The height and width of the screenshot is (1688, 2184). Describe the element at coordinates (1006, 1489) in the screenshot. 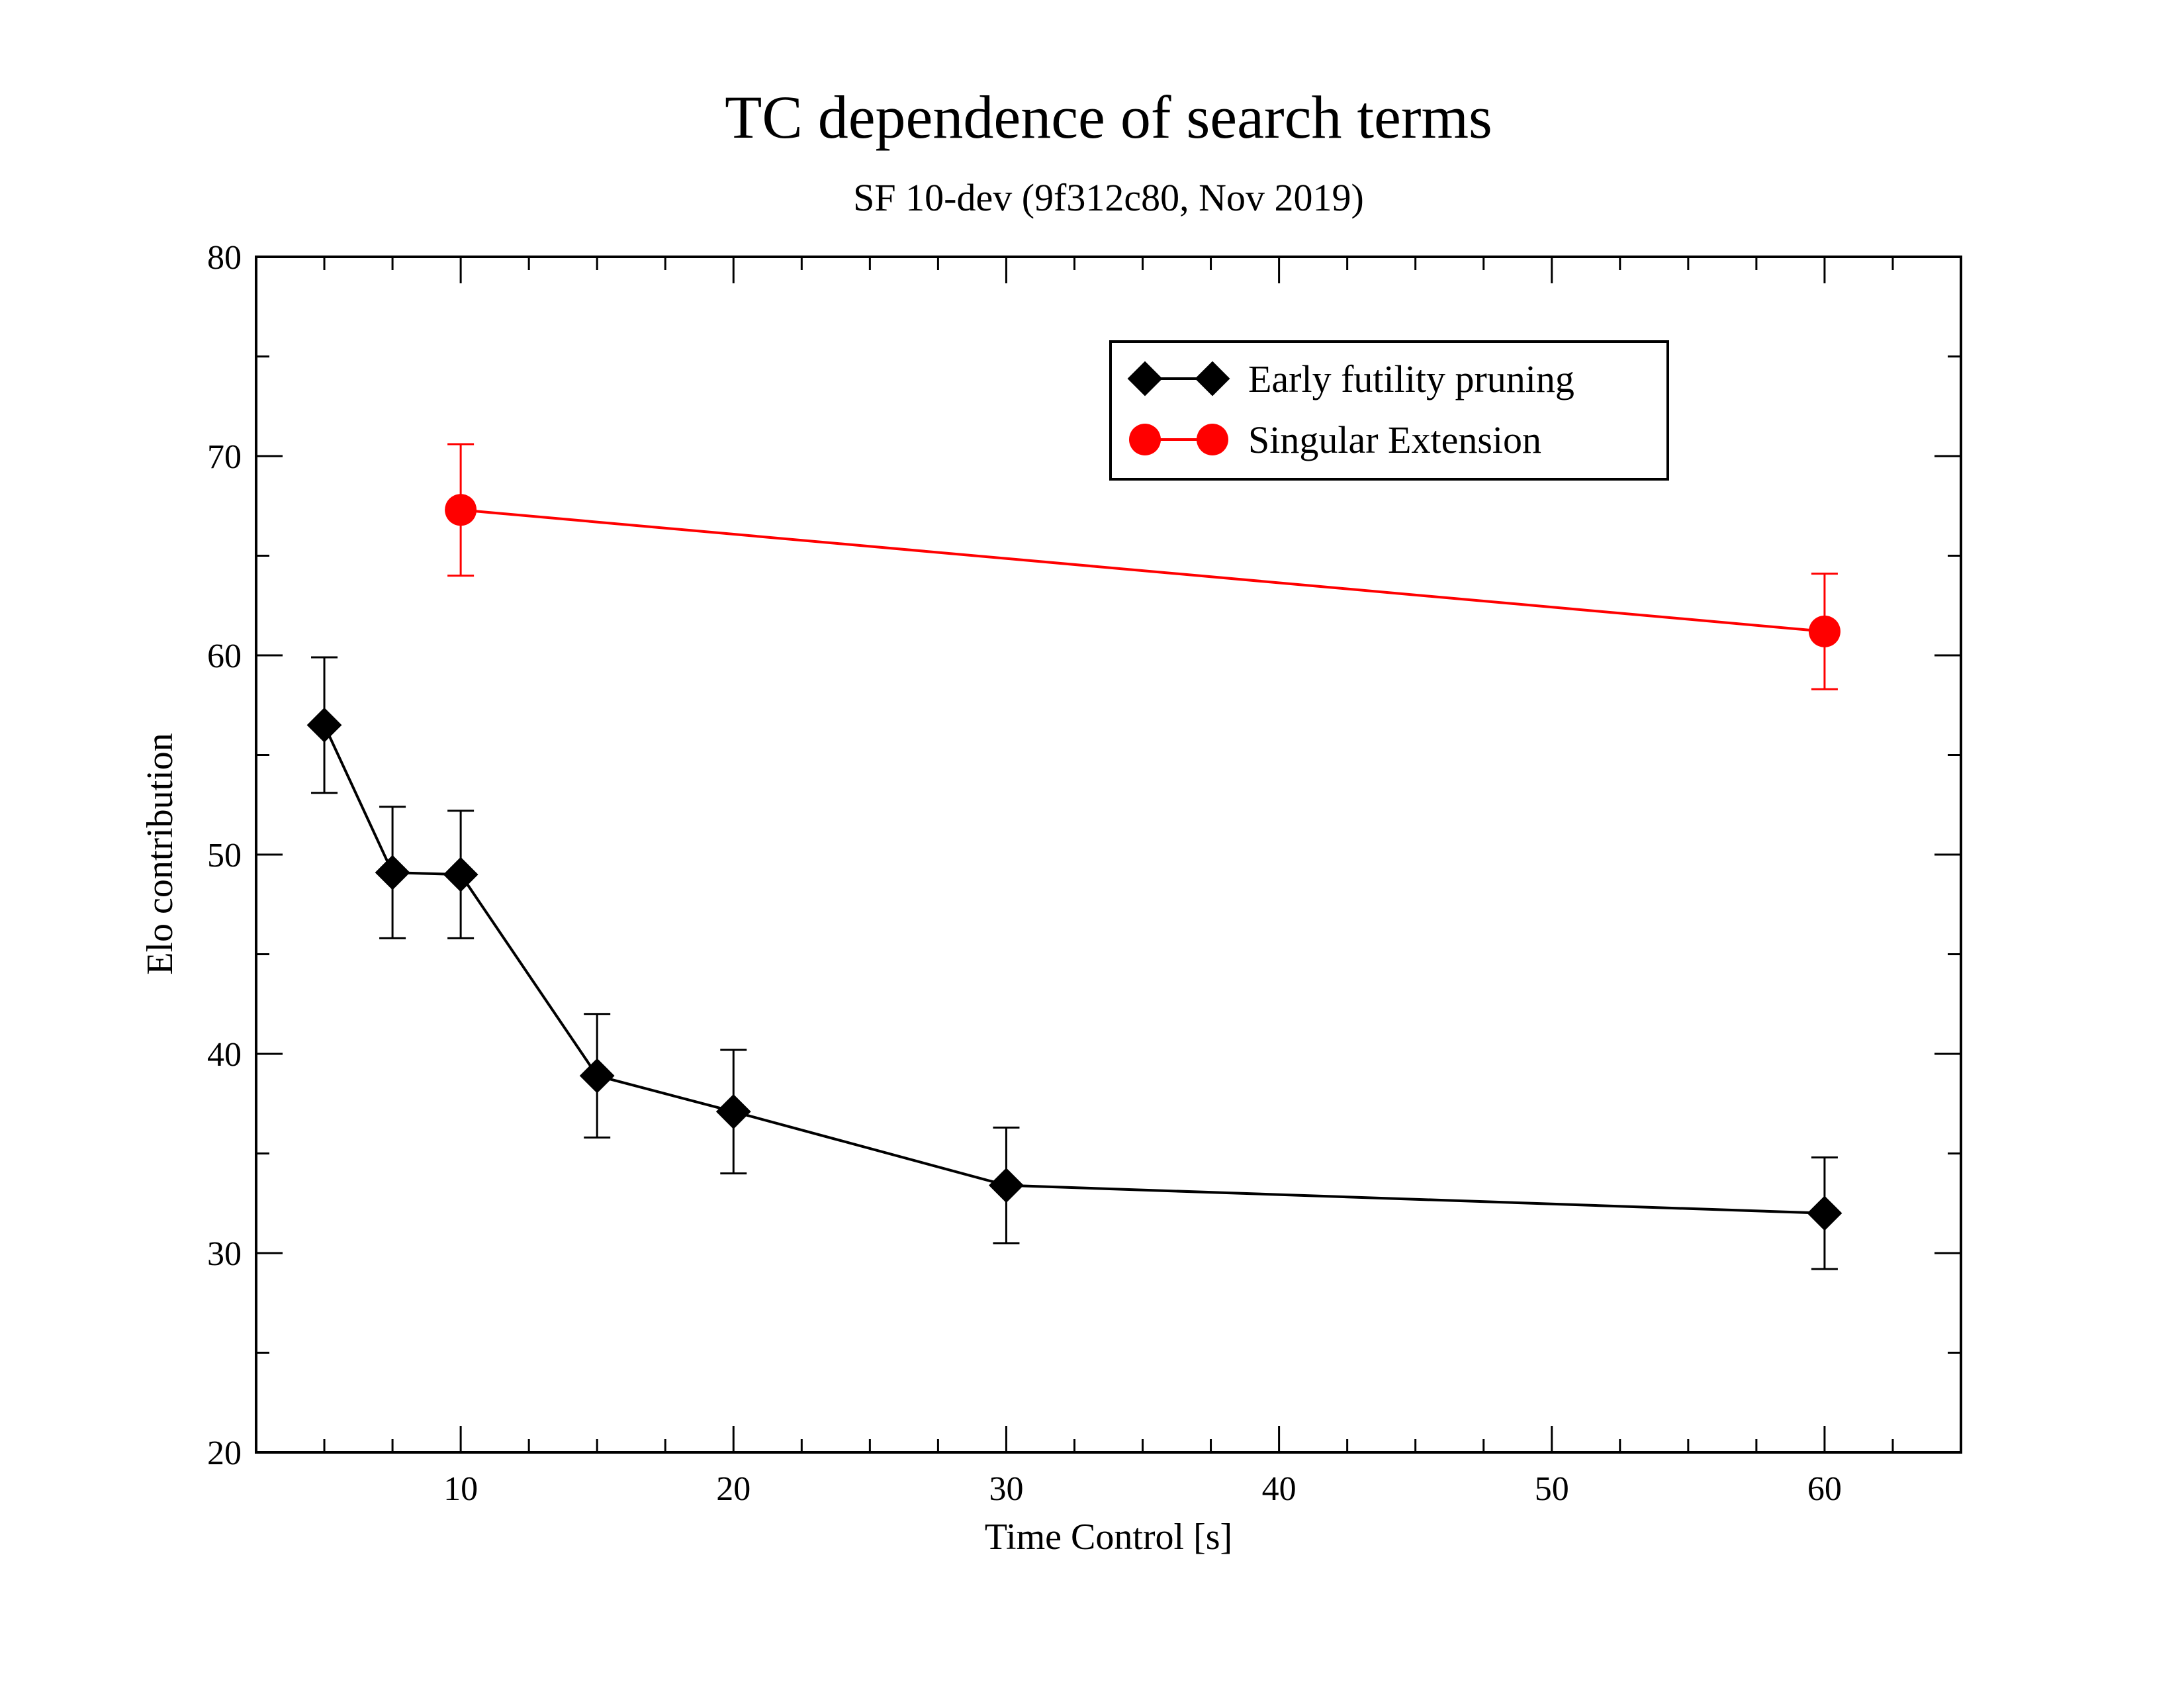

I see `x-tick-label: 30` at that location.